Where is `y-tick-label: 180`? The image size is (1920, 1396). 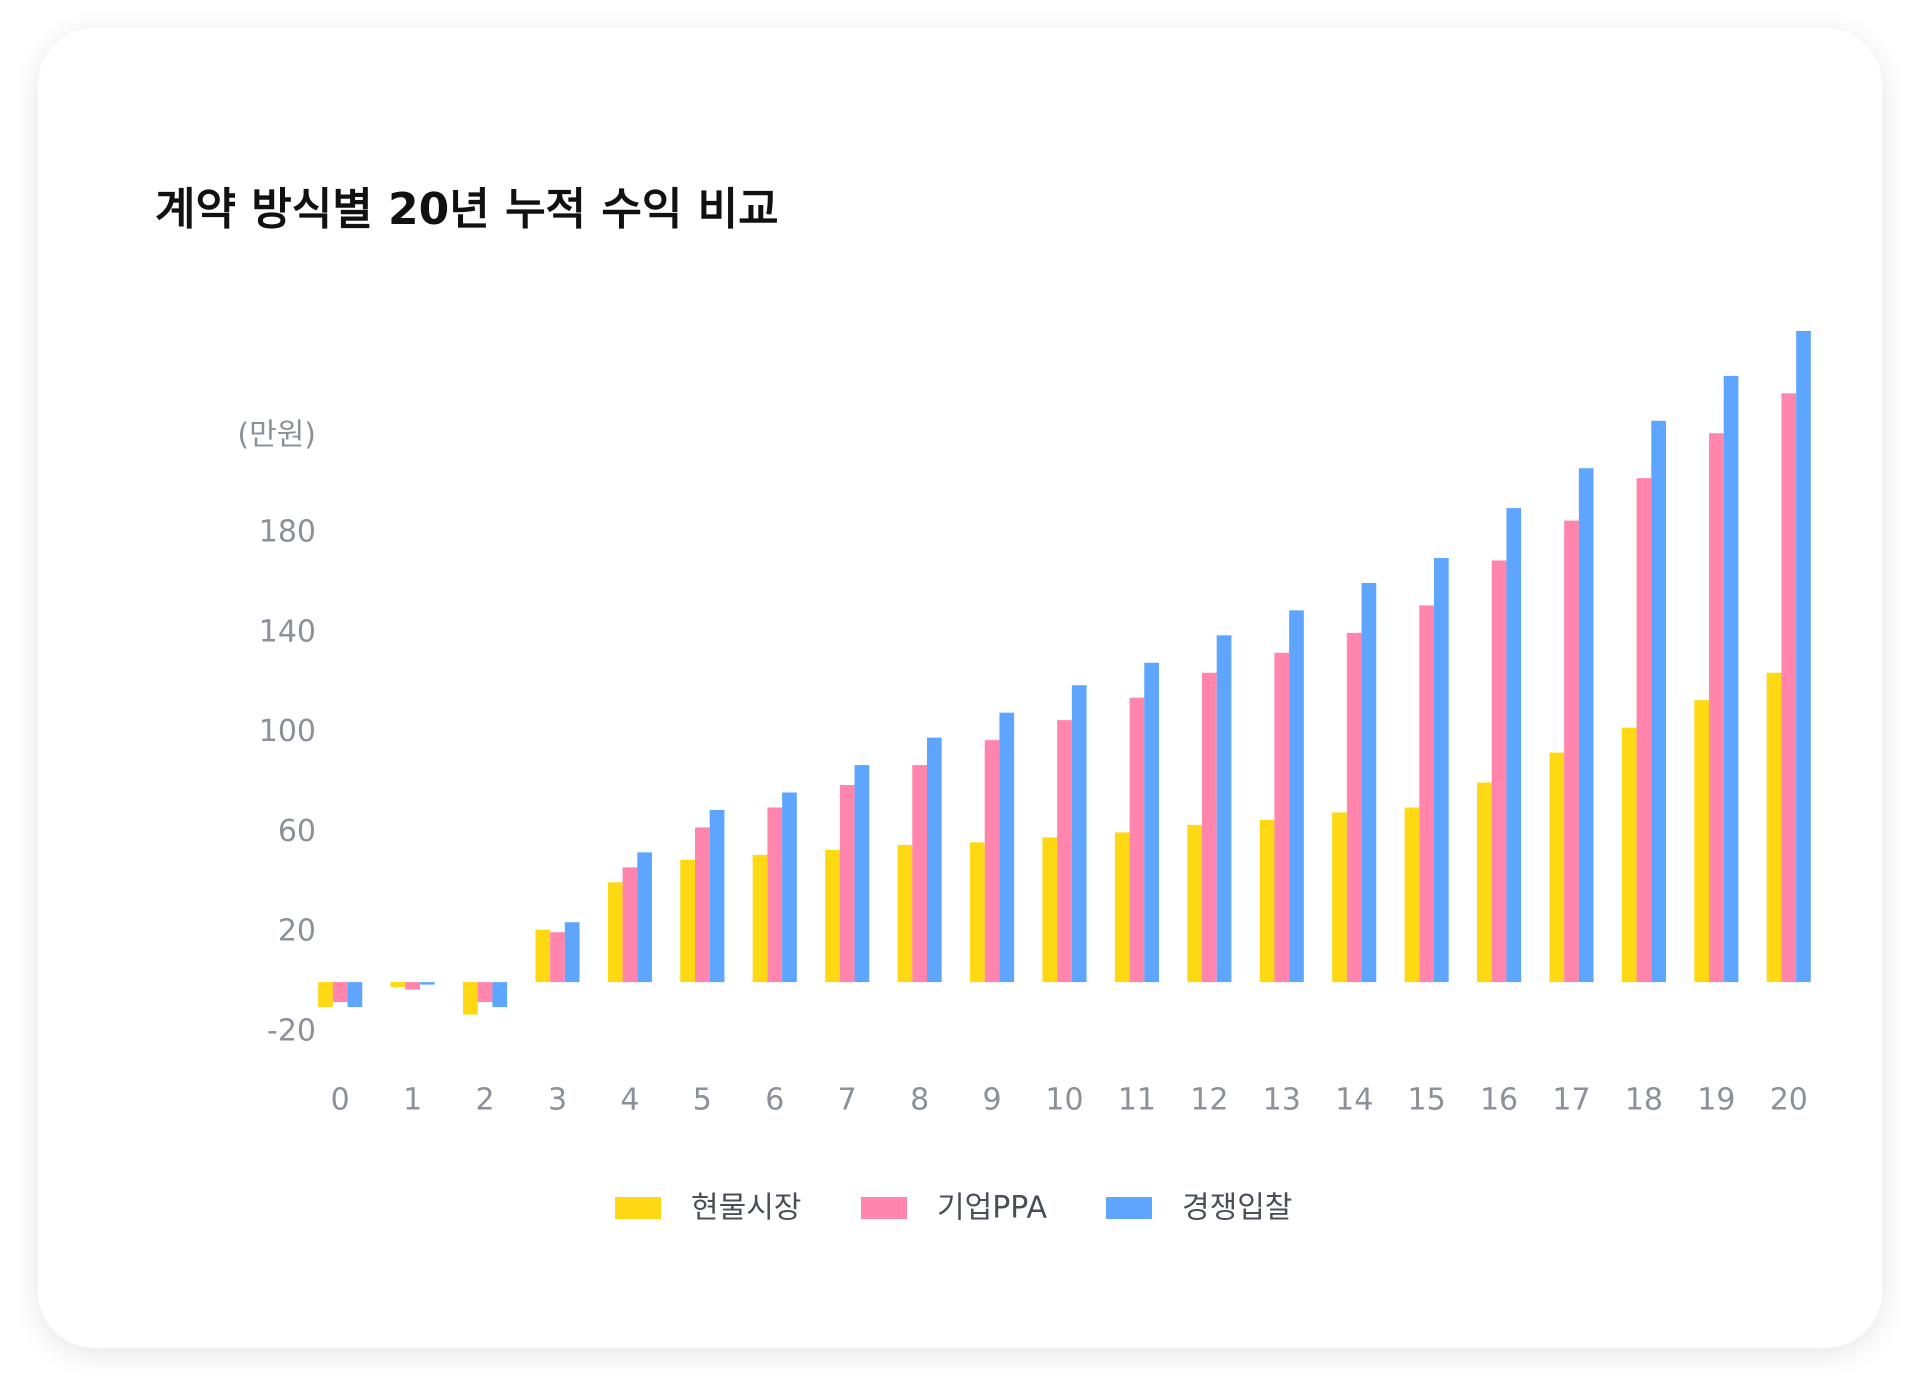 y-tick-label: 180 is located at coordinates (287, 532).